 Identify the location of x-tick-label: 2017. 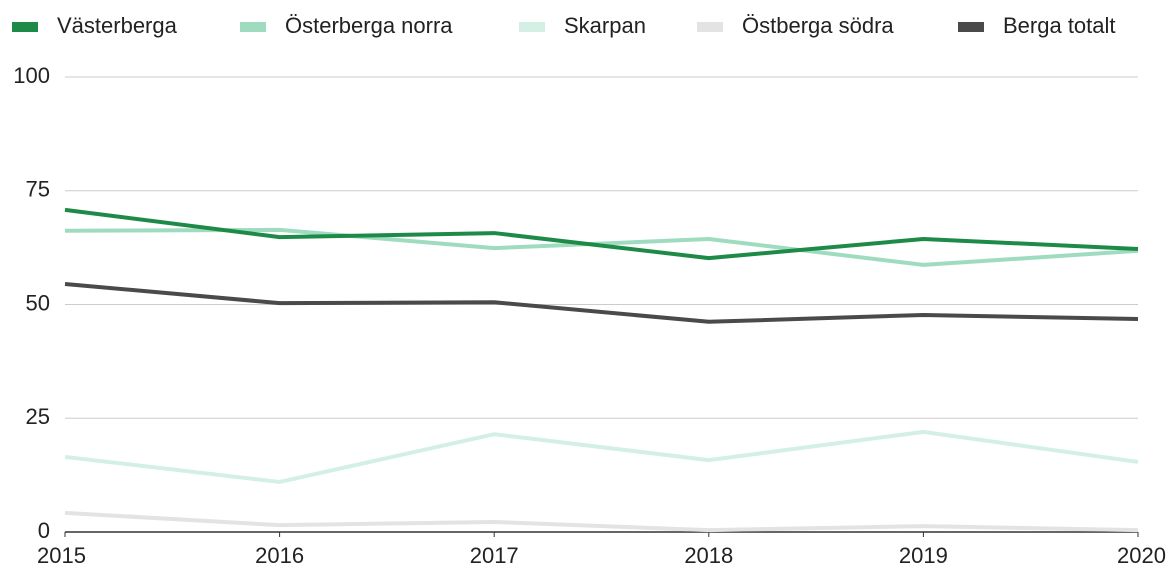
(494, 555).